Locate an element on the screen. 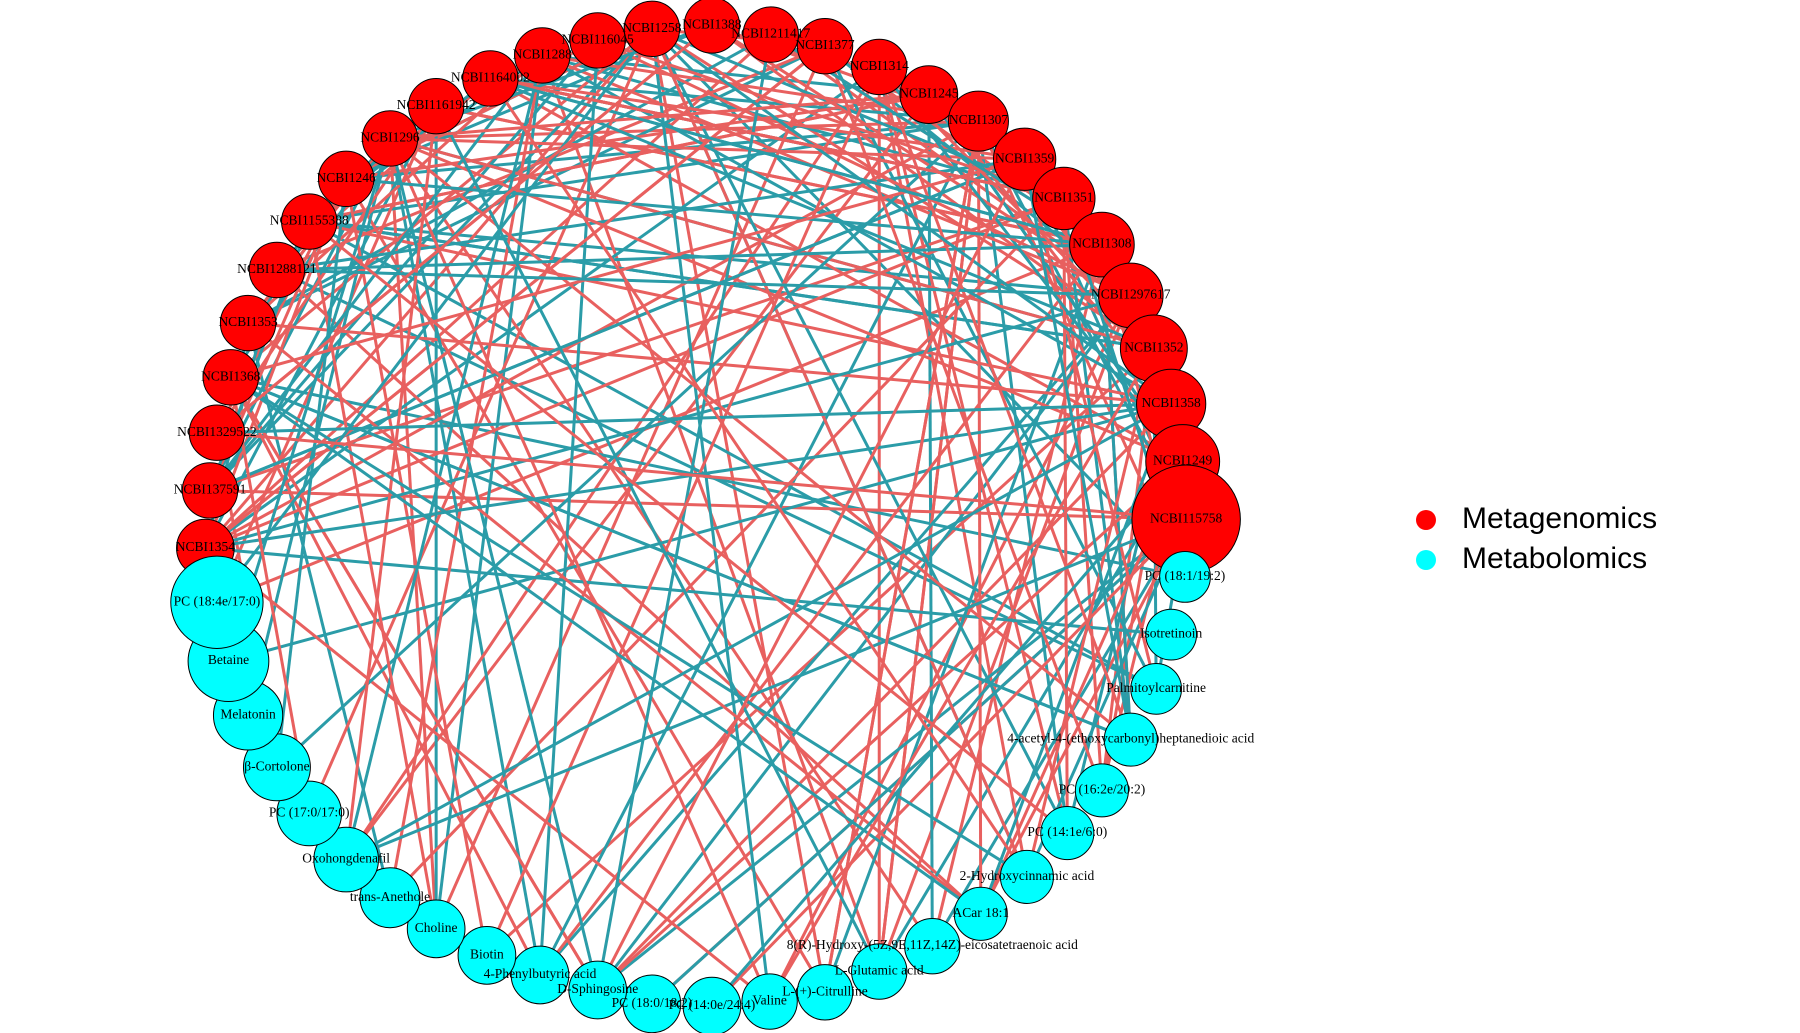 The width and height of the screenshot is (1800, 1033). node-label: trans-Anethole is located at coordinates (390, 896).